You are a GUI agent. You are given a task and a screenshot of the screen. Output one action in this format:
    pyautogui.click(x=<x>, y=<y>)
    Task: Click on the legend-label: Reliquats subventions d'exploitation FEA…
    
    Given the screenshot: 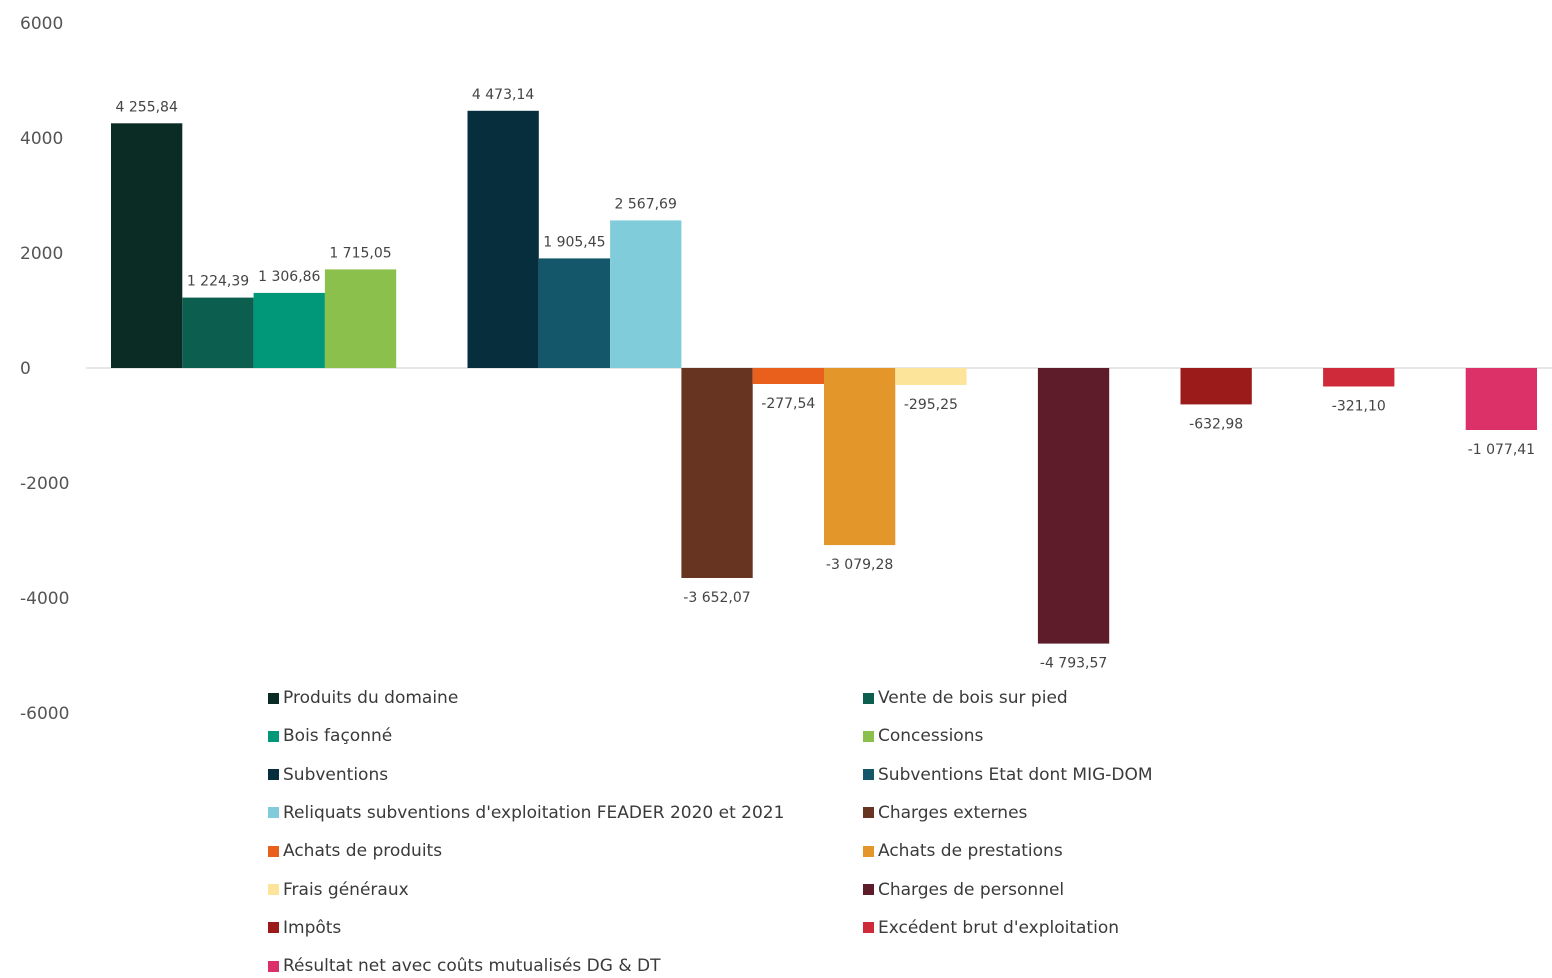 What is the action you would take?
    pyautogui.click(x=534, y=812)
    